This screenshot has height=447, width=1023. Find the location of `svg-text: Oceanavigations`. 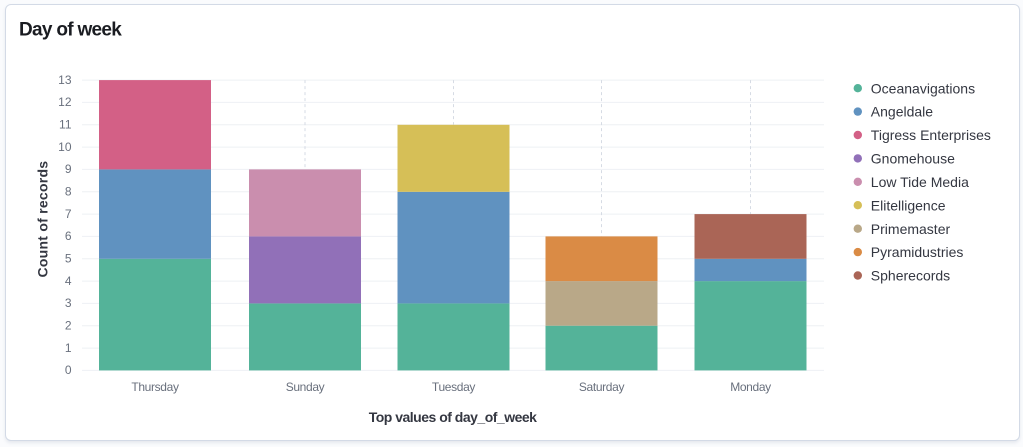

svg-text: Oceanavigations is located at coordinates (923, 88).